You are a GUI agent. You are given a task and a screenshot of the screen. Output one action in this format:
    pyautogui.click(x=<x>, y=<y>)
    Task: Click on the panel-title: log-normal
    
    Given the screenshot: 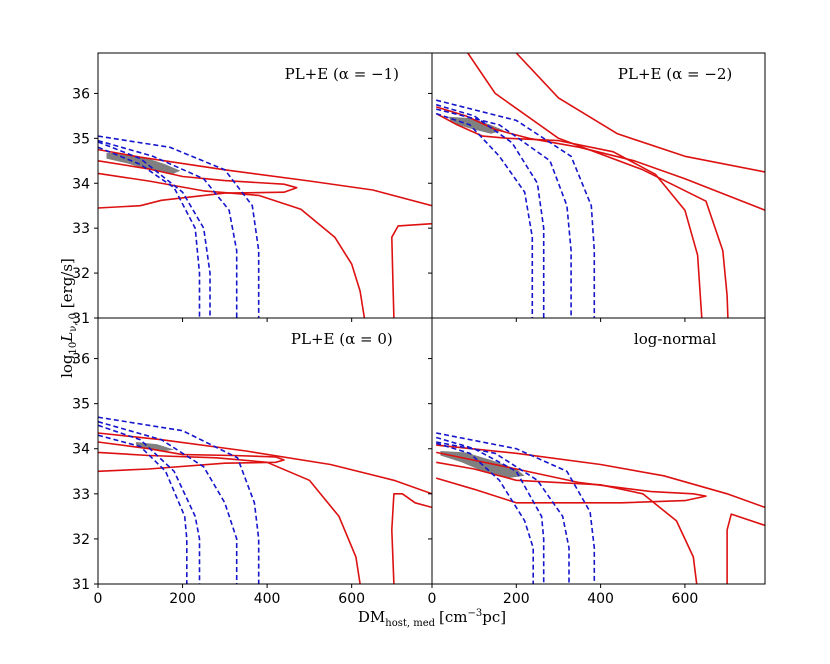 What is the action you would take?
    pyautogui.click(x=675, y=339)
    